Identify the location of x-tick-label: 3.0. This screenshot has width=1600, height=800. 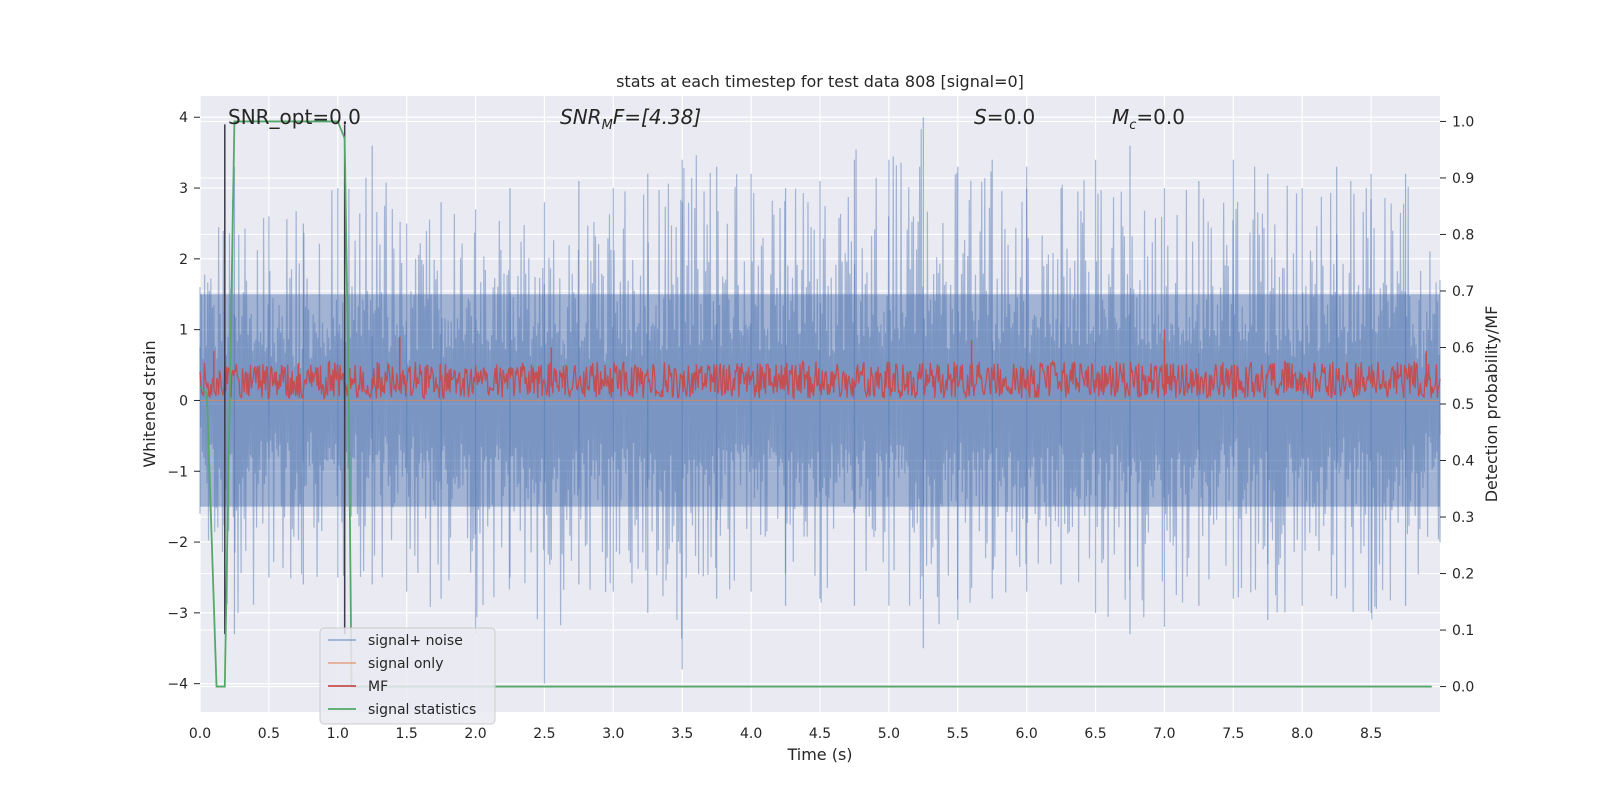
(613, 734).